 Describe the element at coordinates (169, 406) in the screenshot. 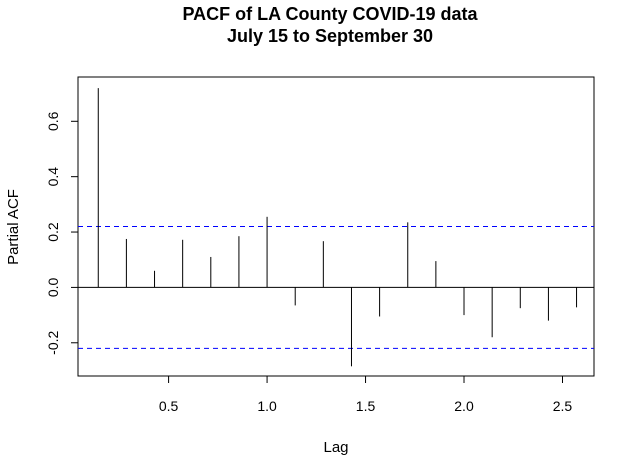

I see `x-tick-label: 0.5` at that location.